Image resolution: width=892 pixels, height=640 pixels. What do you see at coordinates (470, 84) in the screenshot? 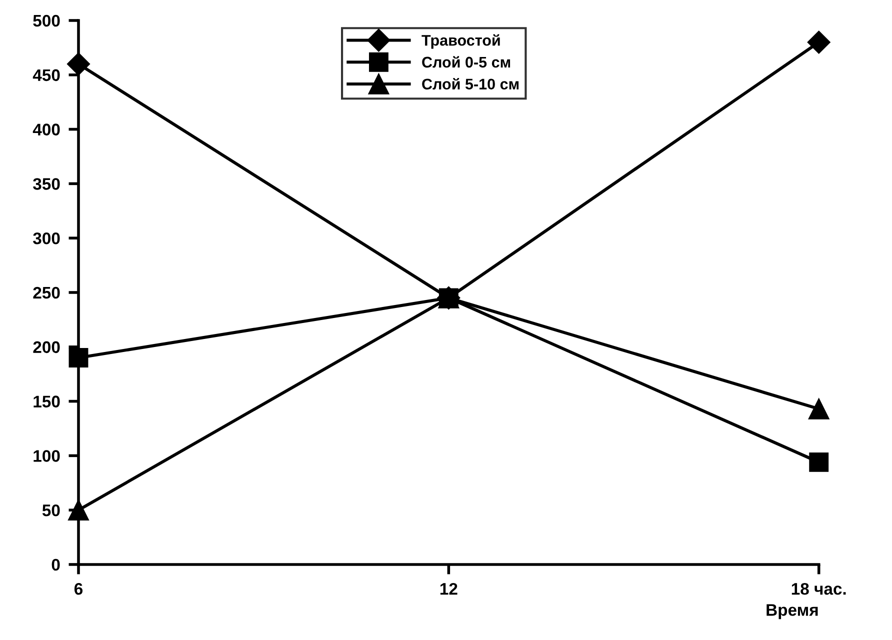
I see `legend-label: Слой 5-10 см` at bounding box center [470, 84].